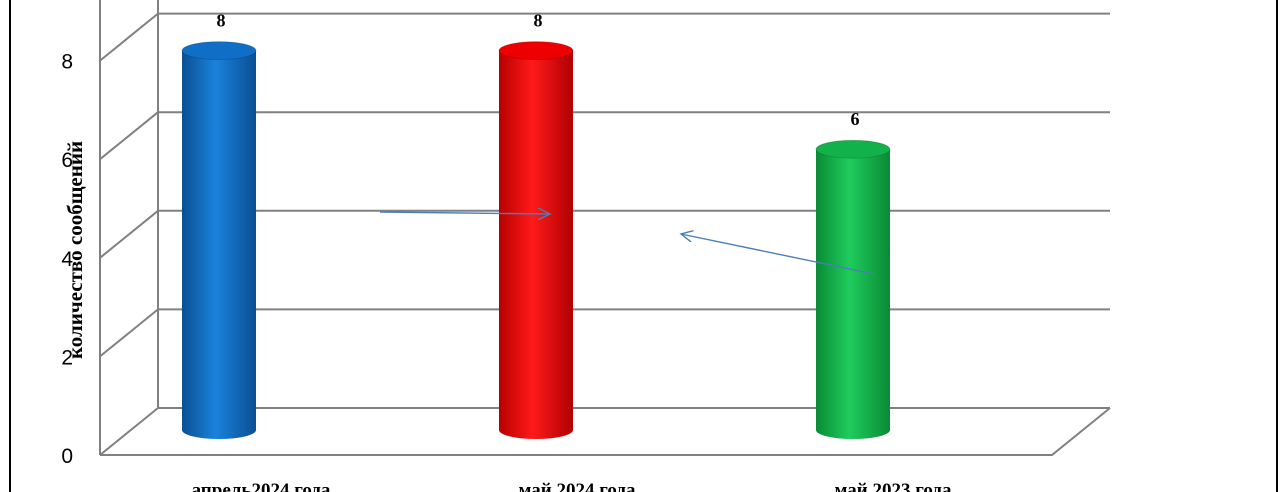 The height and width of the screenshot is (492, 1288). What do you see at coordinates (67, 62) in the screenshot?
I see `y-tick-label: 8` at bounding box center [67, 62].